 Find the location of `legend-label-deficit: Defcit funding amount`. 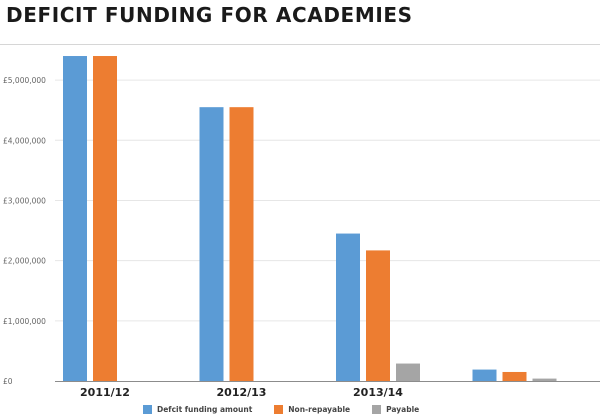

legend-label-deficit: Defcit funding amount is located at coordinates (205, 409).